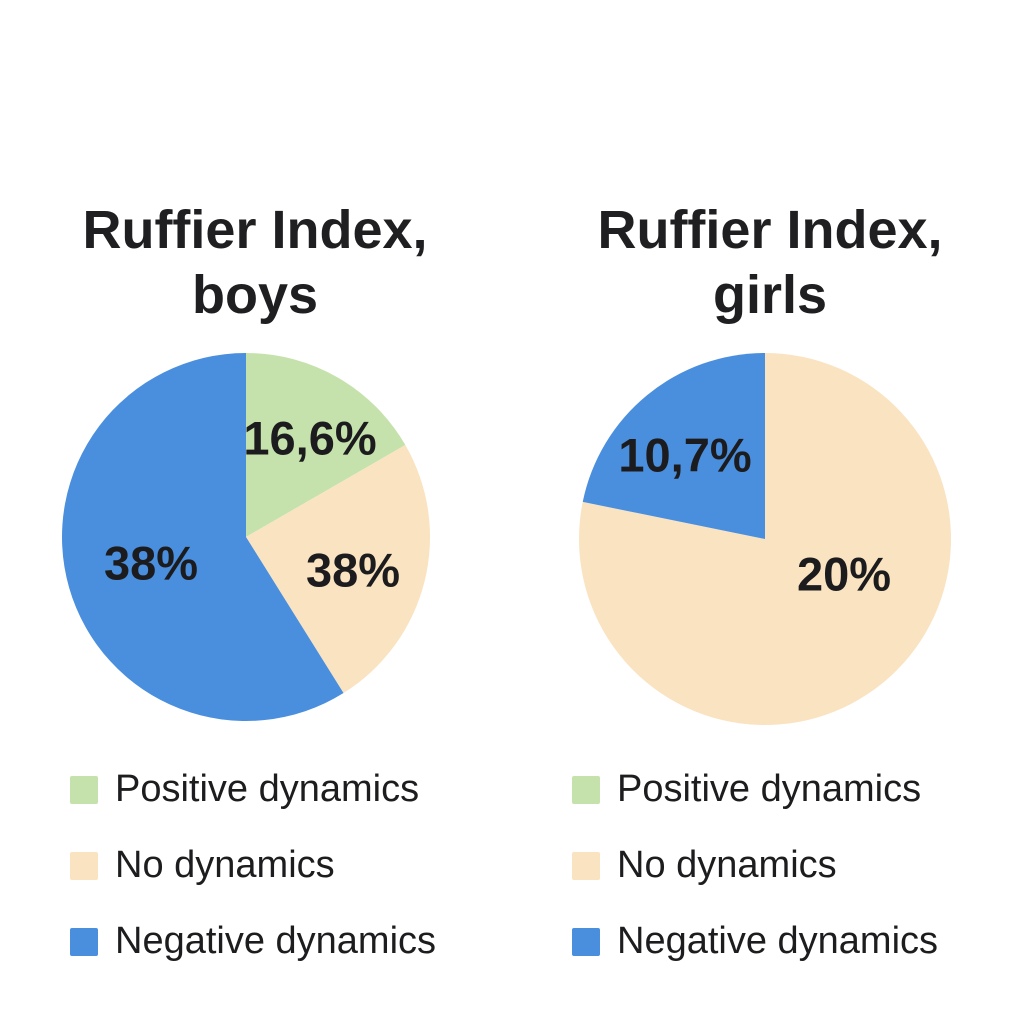  I want to click on legend-row-boys-no-dynamics: No dynamics, so click(253, 865).